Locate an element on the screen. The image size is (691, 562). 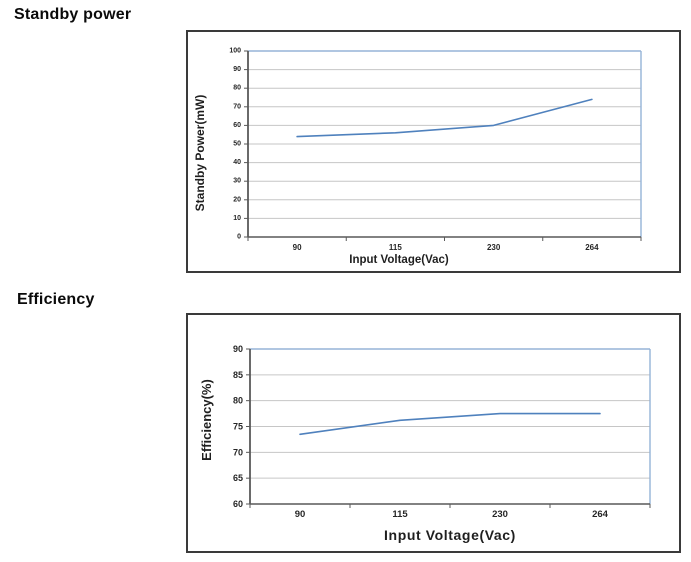
y-axis-title: Efficiency(%) is located at coordinates (206, 420).